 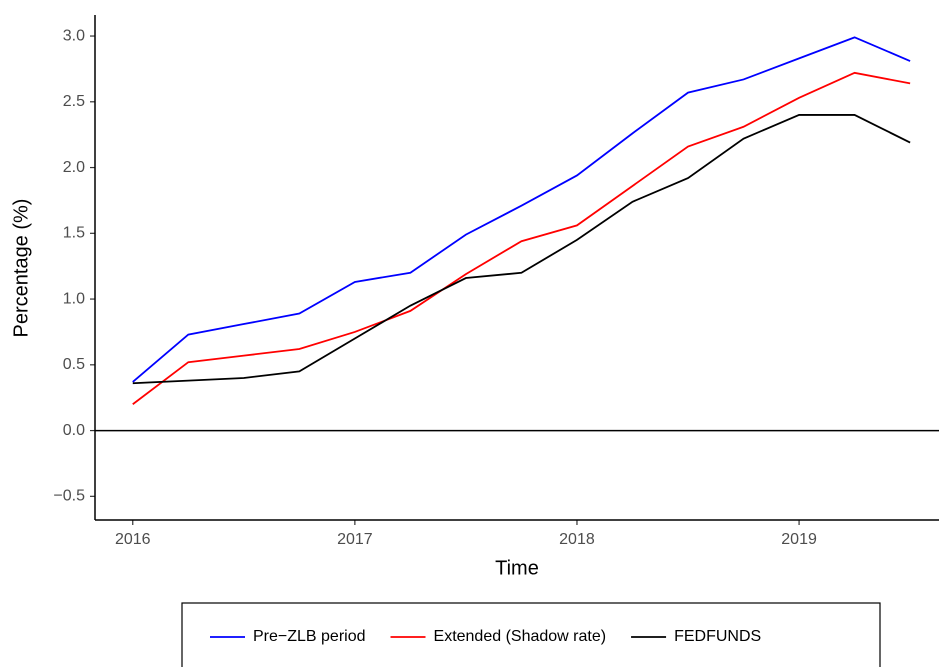 What do you see at coordinates (74, 298) in the screenshot?
I see `y-tick-label: 1.0` at bounding box center [74, 298].